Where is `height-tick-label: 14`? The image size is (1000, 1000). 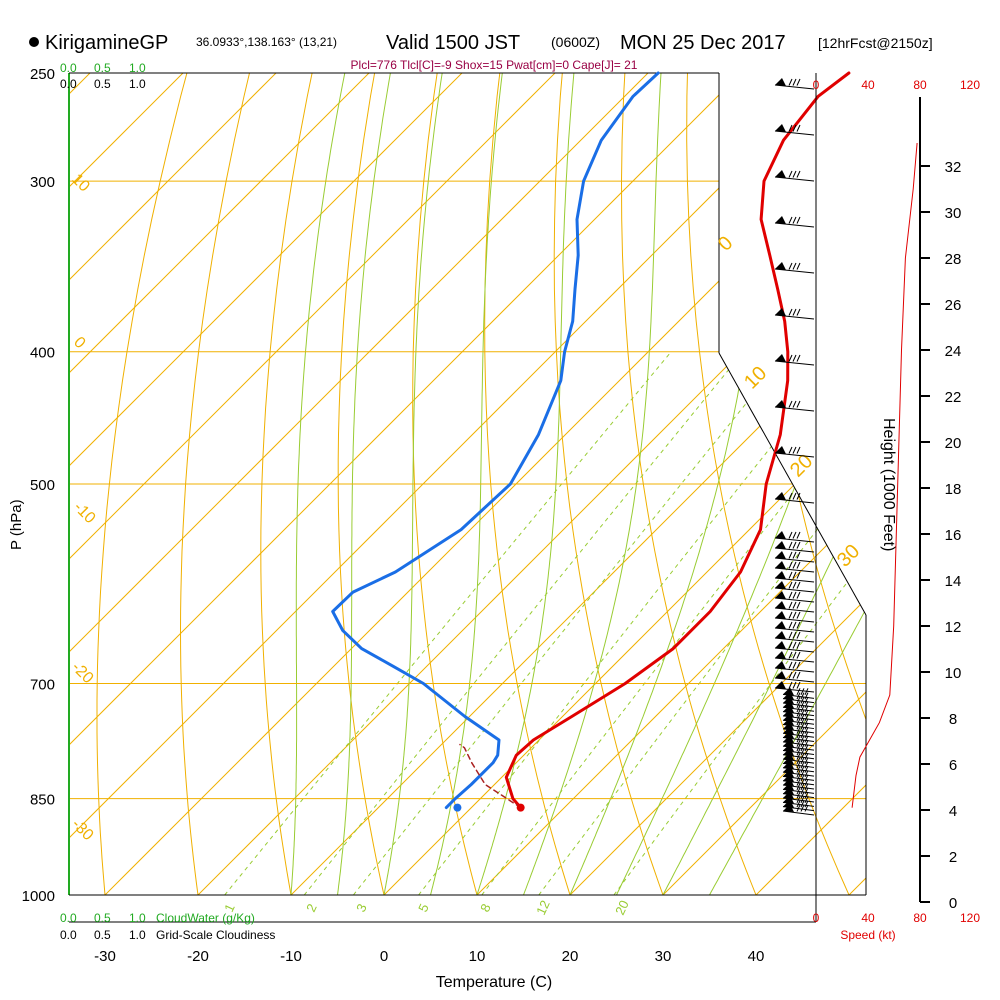 height-tick-label: 14 is located at coordinates (953, 581).